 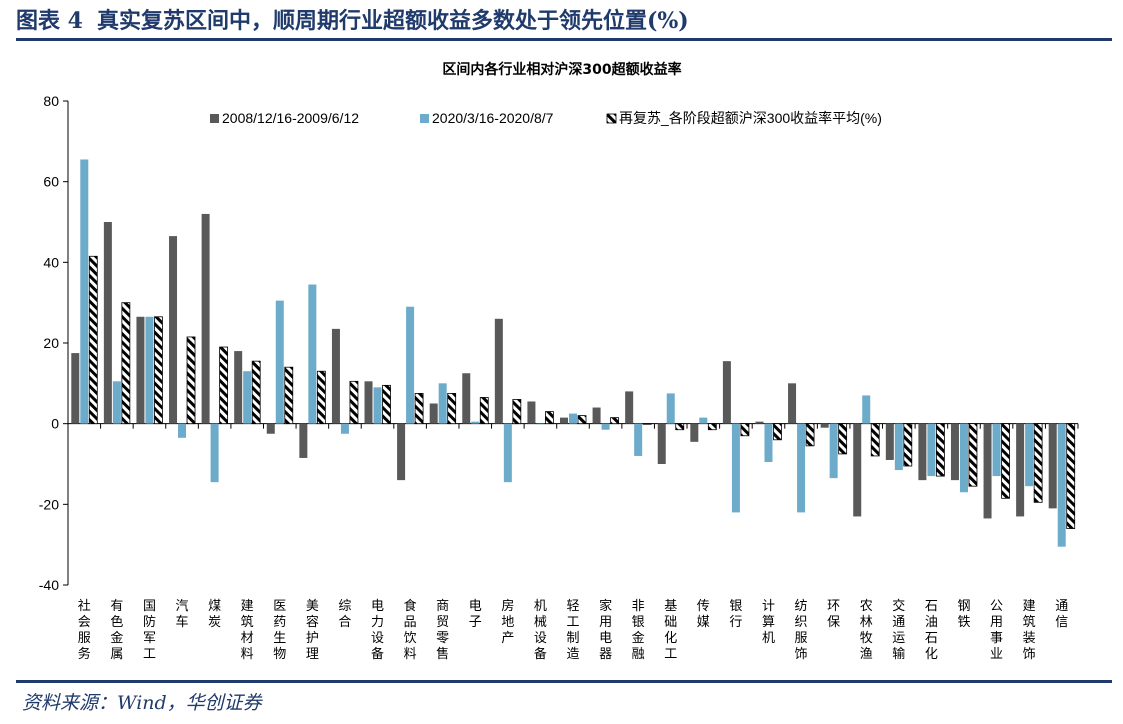 What do you see at coordinates (289, 395) in the screenshot?
I see `bar-series-3-医药生物` at bounding box center [289, 395].